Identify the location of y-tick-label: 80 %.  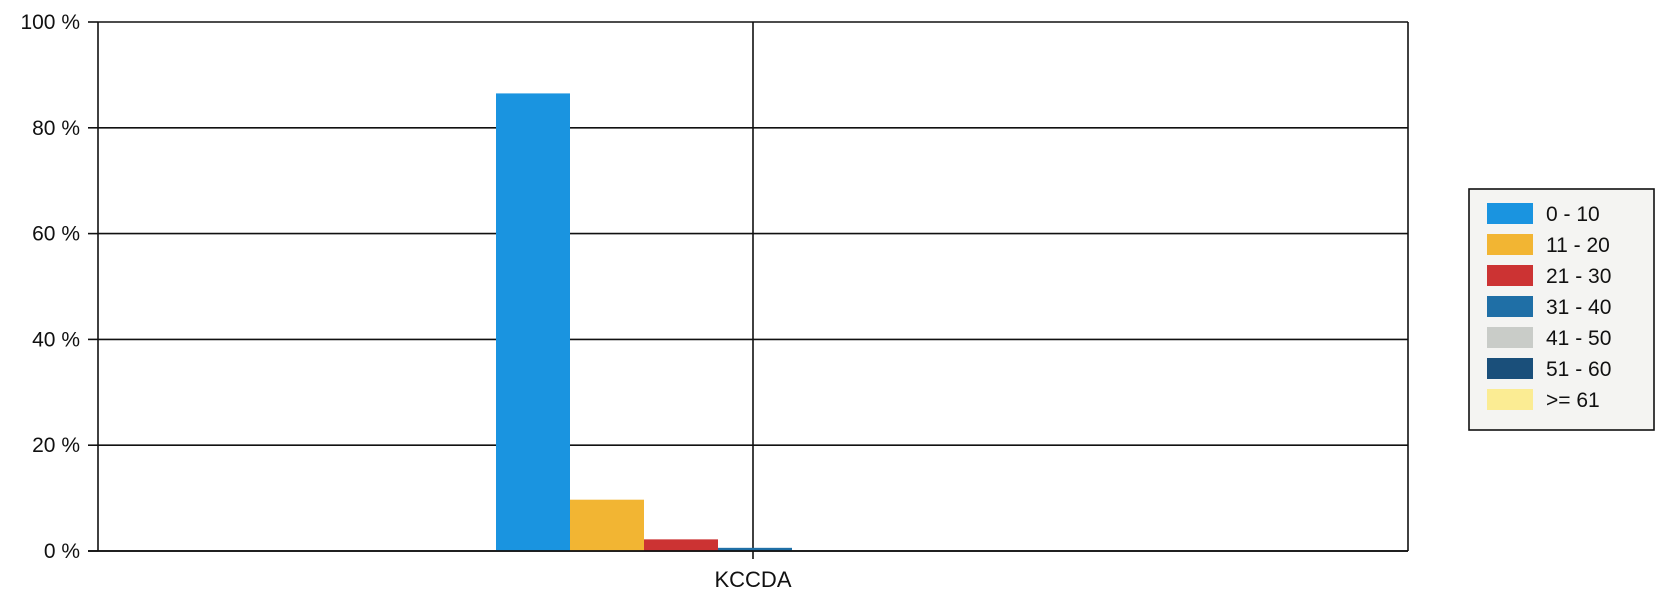
(56, 128).